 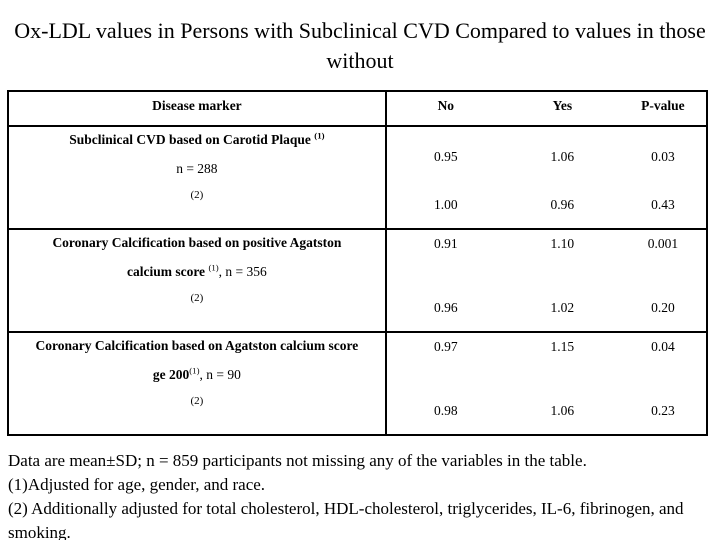 What do you see at coordinates (546, 347) in the screenshot?
I see `model-1-values-row: 0.97 1.15 0.04` at bounding box center [546, 347].